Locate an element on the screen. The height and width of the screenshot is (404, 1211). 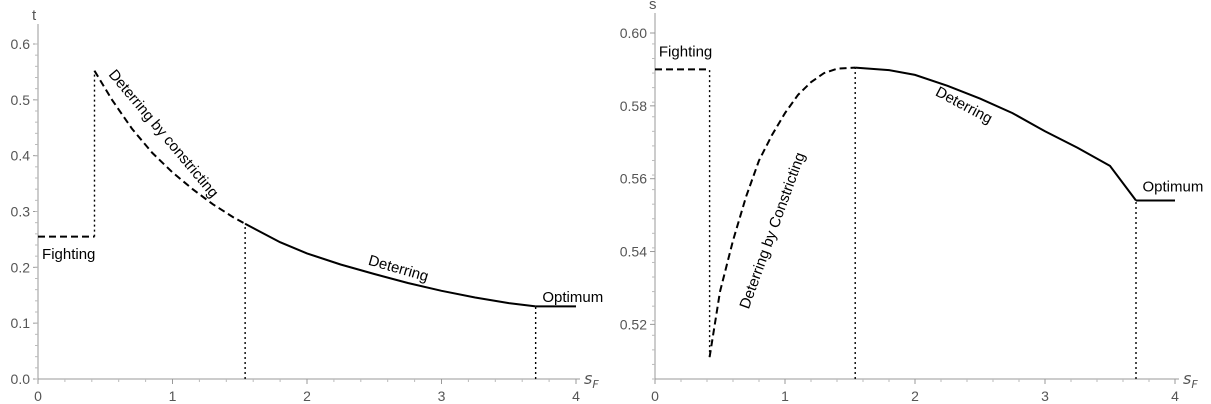
y-tick-label: 0.2 is located at coordinates (21, 267).